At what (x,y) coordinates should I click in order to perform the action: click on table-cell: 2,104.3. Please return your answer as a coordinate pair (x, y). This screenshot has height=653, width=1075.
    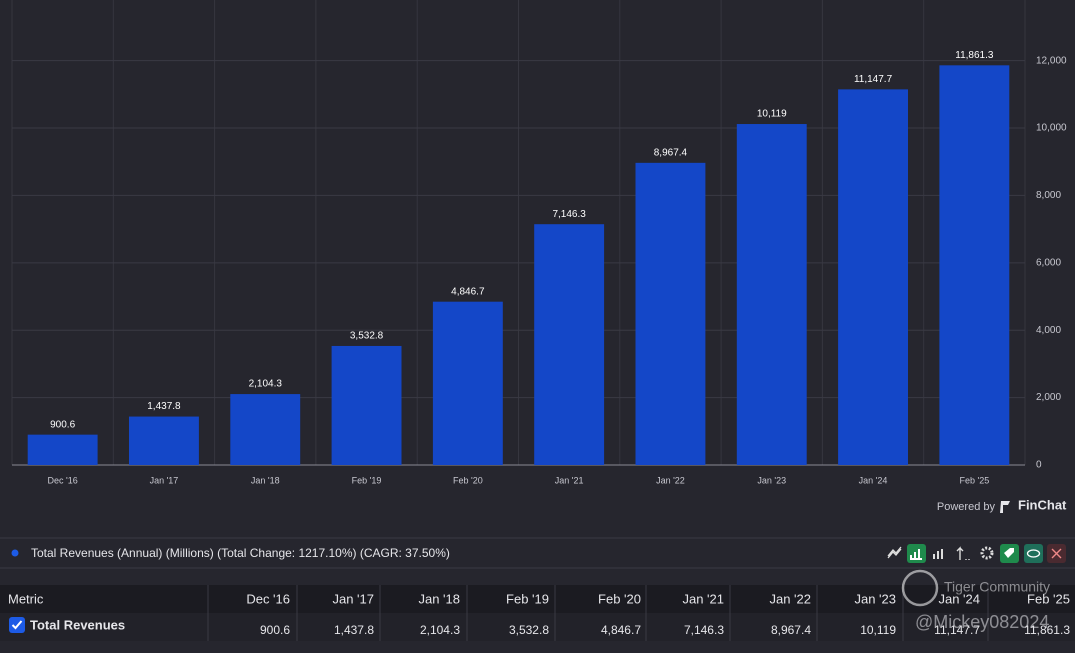
    Looking at the image, I should click on (440, 630).